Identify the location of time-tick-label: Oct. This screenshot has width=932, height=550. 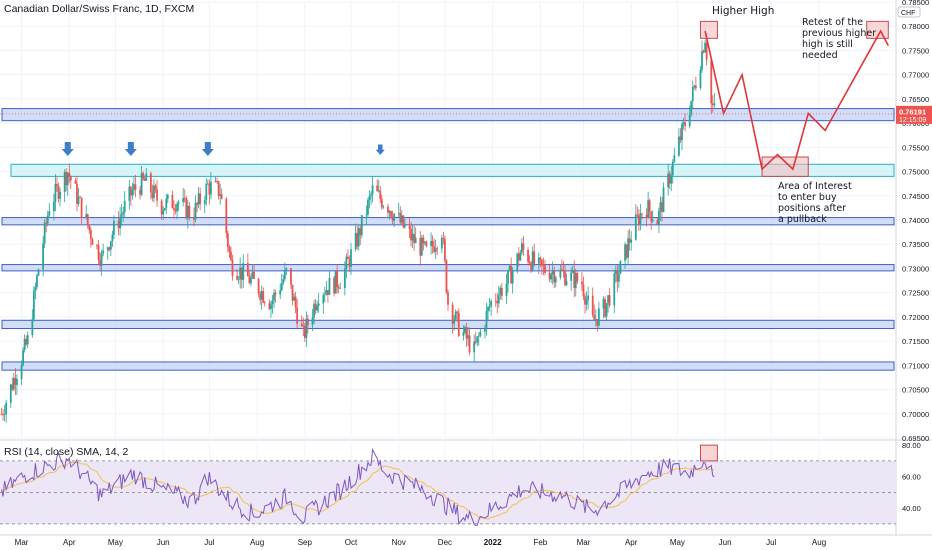
(351, 542).